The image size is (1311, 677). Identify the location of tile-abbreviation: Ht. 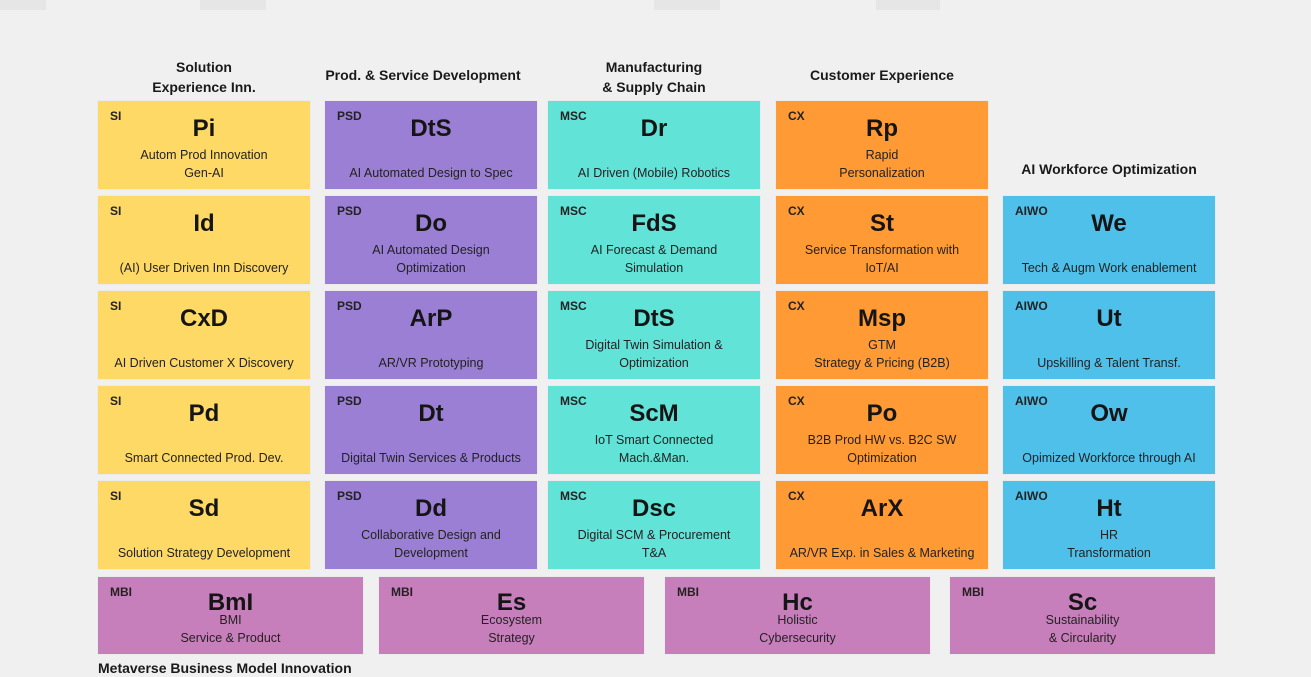
(1109, 508).